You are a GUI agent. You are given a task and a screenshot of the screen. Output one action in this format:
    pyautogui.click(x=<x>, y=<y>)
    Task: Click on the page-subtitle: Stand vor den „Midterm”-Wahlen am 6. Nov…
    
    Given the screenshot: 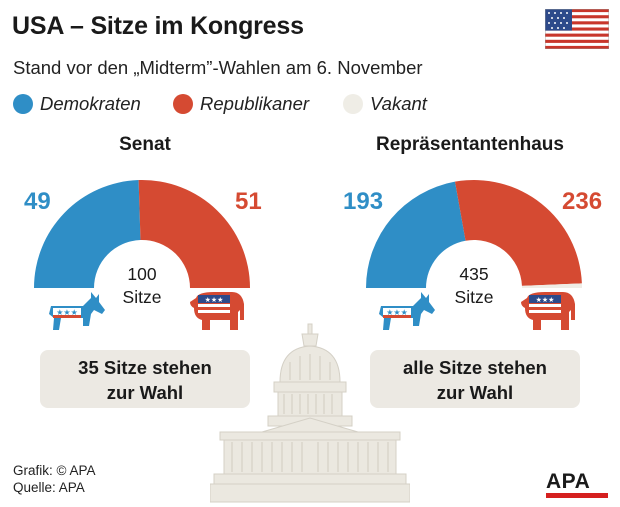 What is the action you would take?
    pyautogui.click(x=218, y=67)
    